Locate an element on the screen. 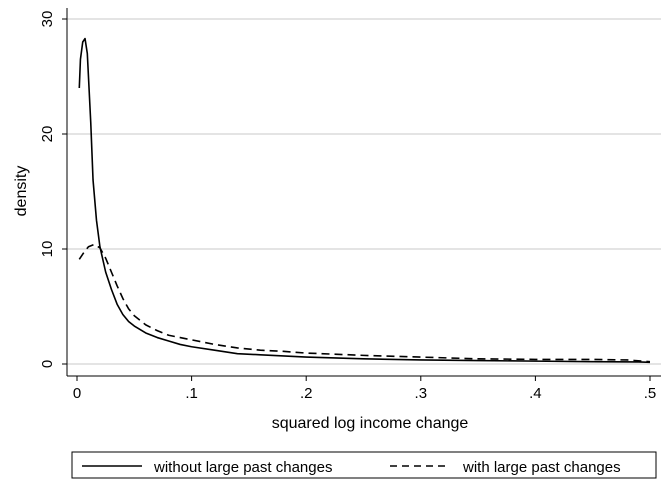 This screenshot has width=662, height=479. y-tick-label-0: 0 is located at coordinates (47, 364).